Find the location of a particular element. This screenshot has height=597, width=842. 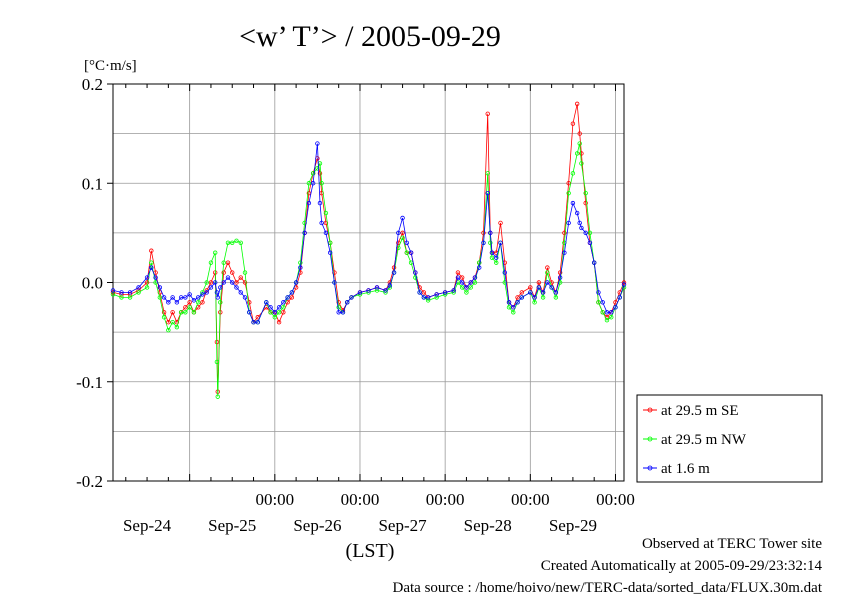

y-tick-label: -0.2 is located at coordinates (89, 481).